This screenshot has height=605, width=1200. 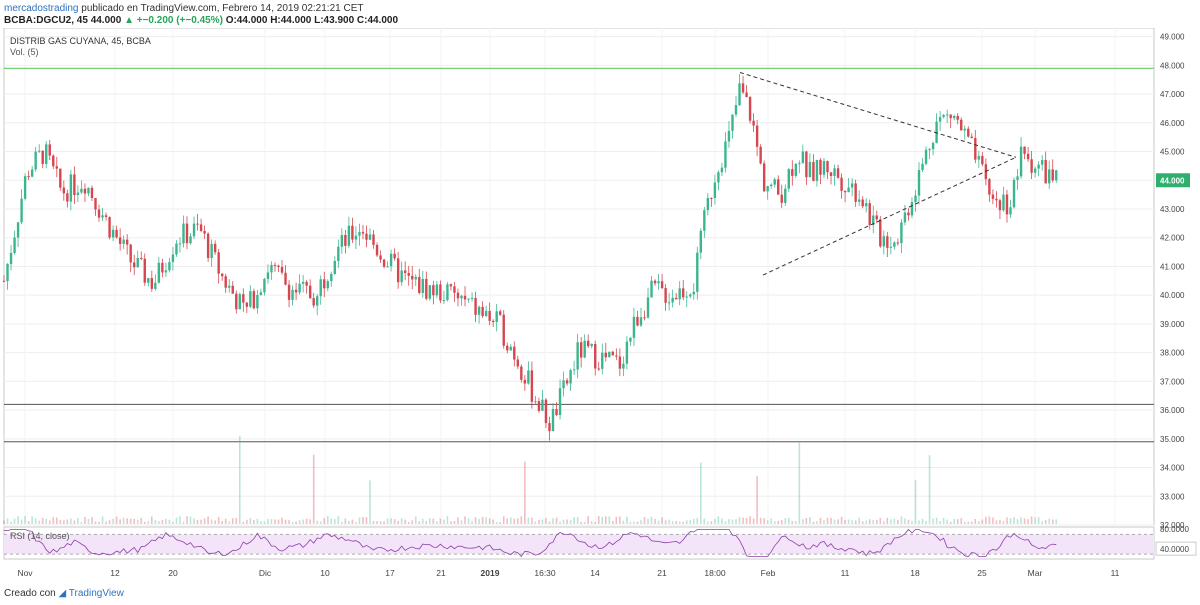 What do you see at coordinates (390, 573) in the screenshot?
I see `x-tick-label: 17` at bounding box center [390, 573].